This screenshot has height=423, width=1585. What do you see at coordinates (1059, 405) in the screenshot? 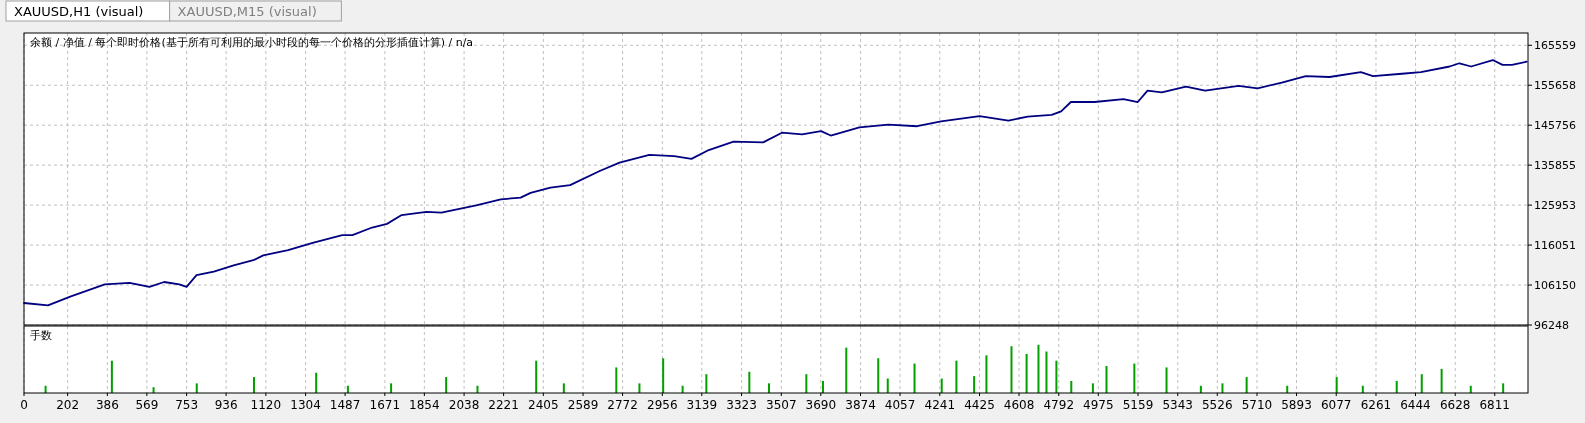
I see `x-tick-label: 4792` at bounding box center [1059, 405].